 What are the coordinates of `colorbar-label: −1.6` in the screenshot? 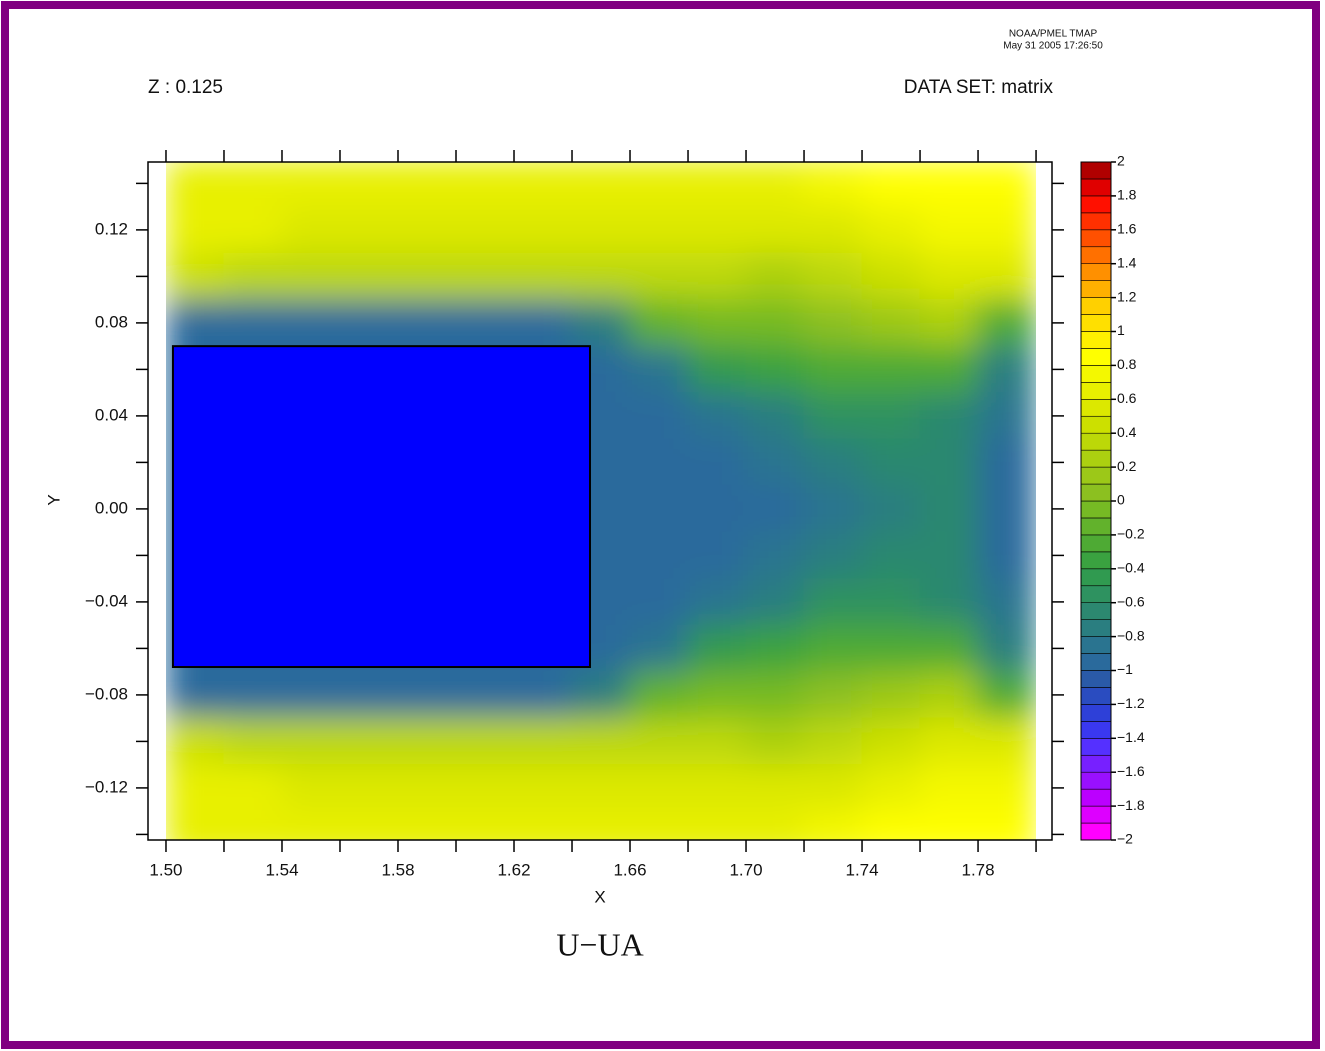 It's located at (1131, 771).